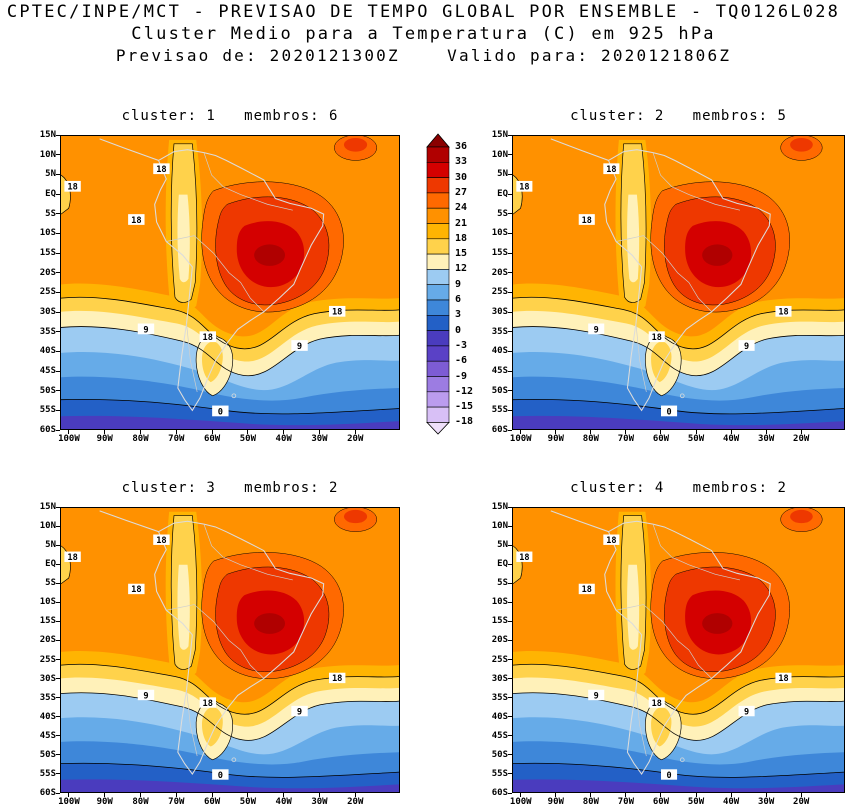 This screenshot has height=807, width=847. I want to click on lon-tick-label: 90W, so click(555, 802).